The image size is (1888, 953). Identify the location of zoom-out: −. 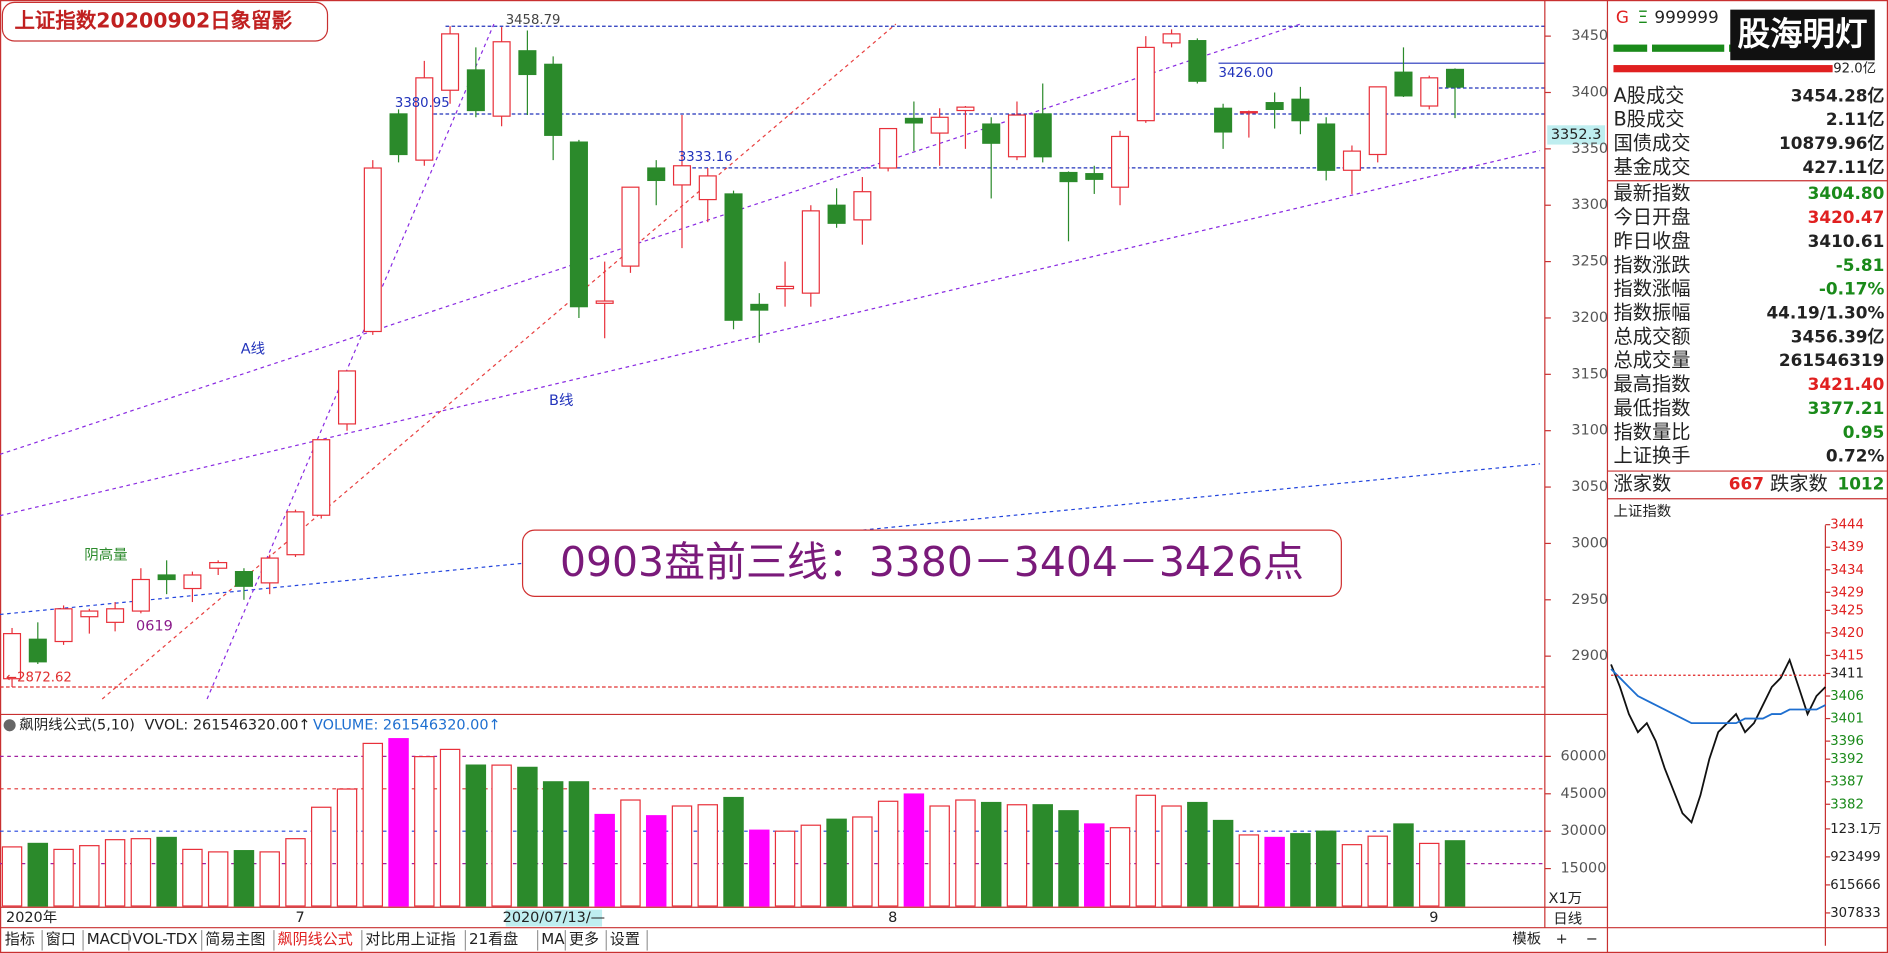
(1592, 940).